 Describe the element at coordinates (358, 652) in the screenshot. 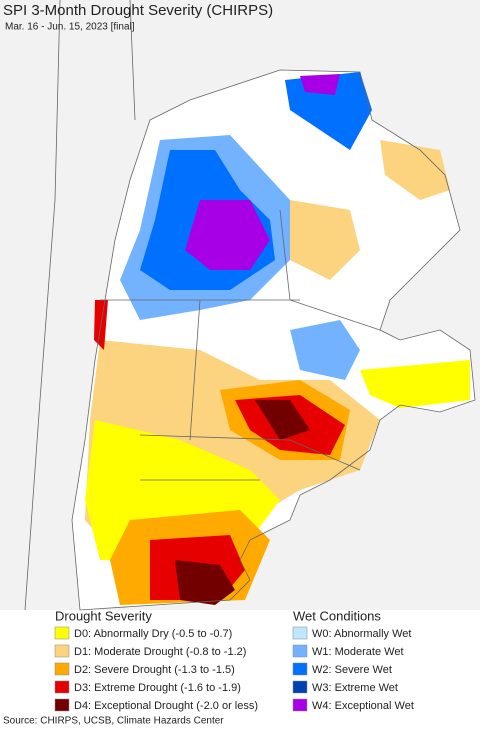

I see `legend-label: W1: Moderate Wet` at that location.